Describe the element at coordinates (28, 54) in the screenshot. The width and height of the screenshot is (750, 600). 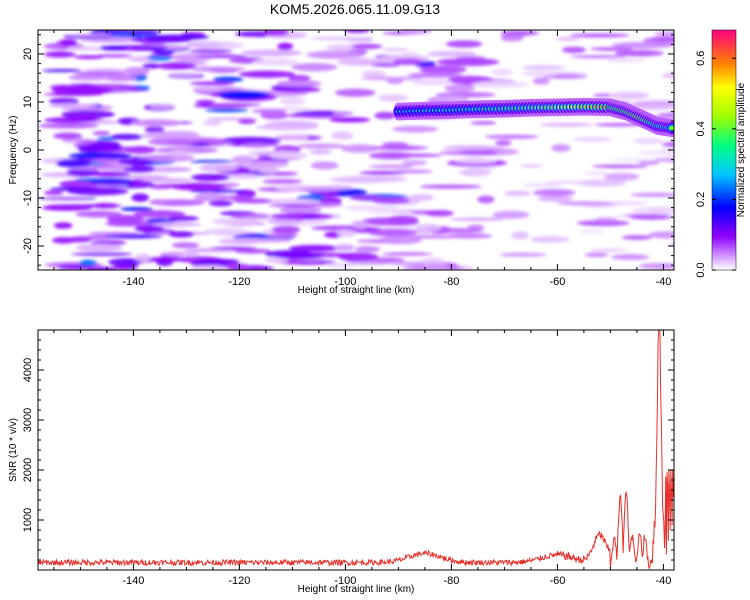
I see `y-tick-label: 20` at that location.